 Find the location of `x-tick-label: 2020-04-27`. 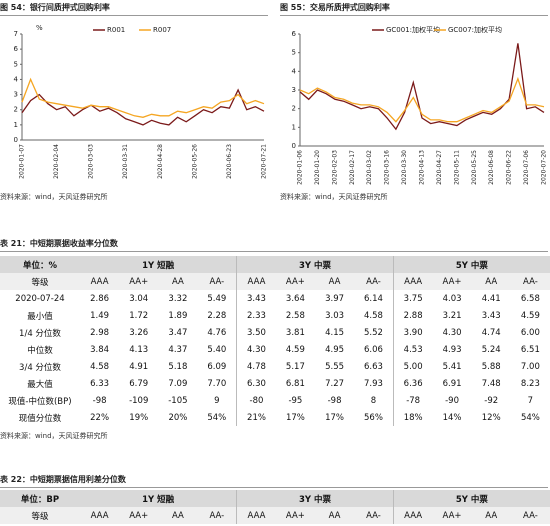

x-tick-label: 2020-04-27 is located at coordinates (439, 167).